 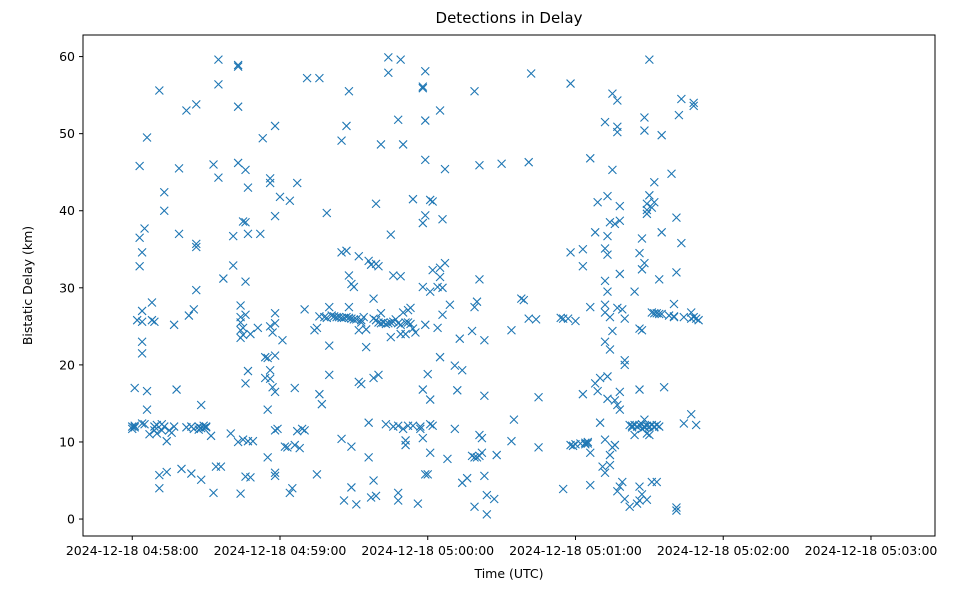 I want to click on y-tick-label: 60, so click(x=67, y=56).